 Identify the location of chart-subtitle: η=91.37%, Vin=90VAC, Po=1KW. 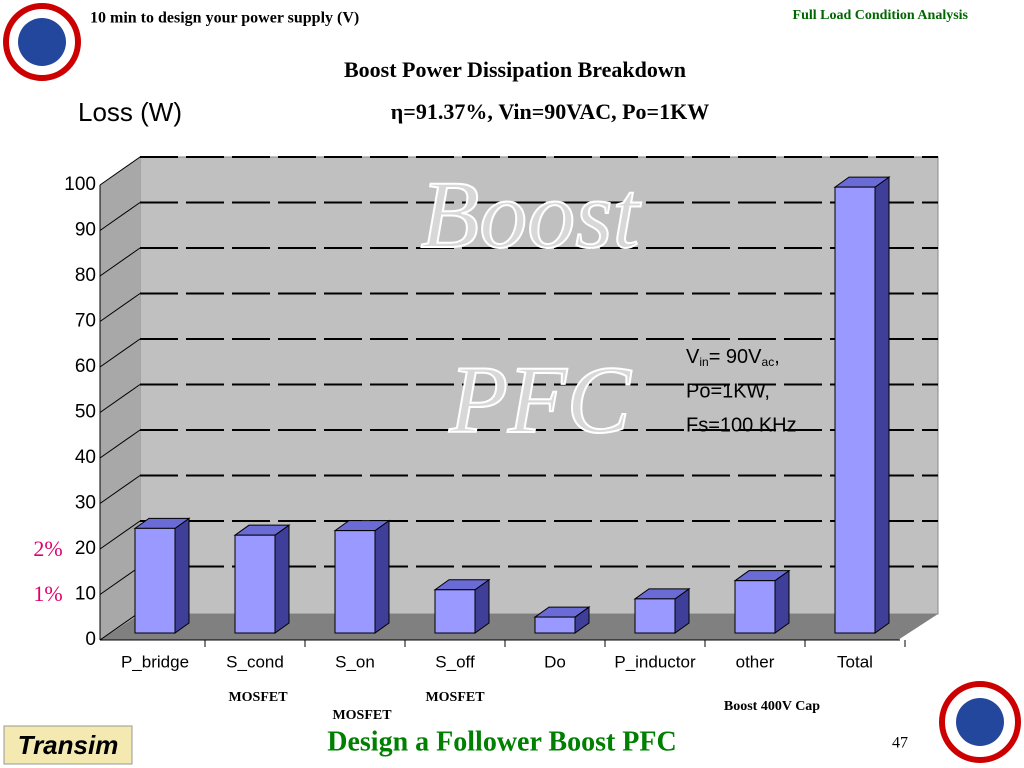
(550, 111).